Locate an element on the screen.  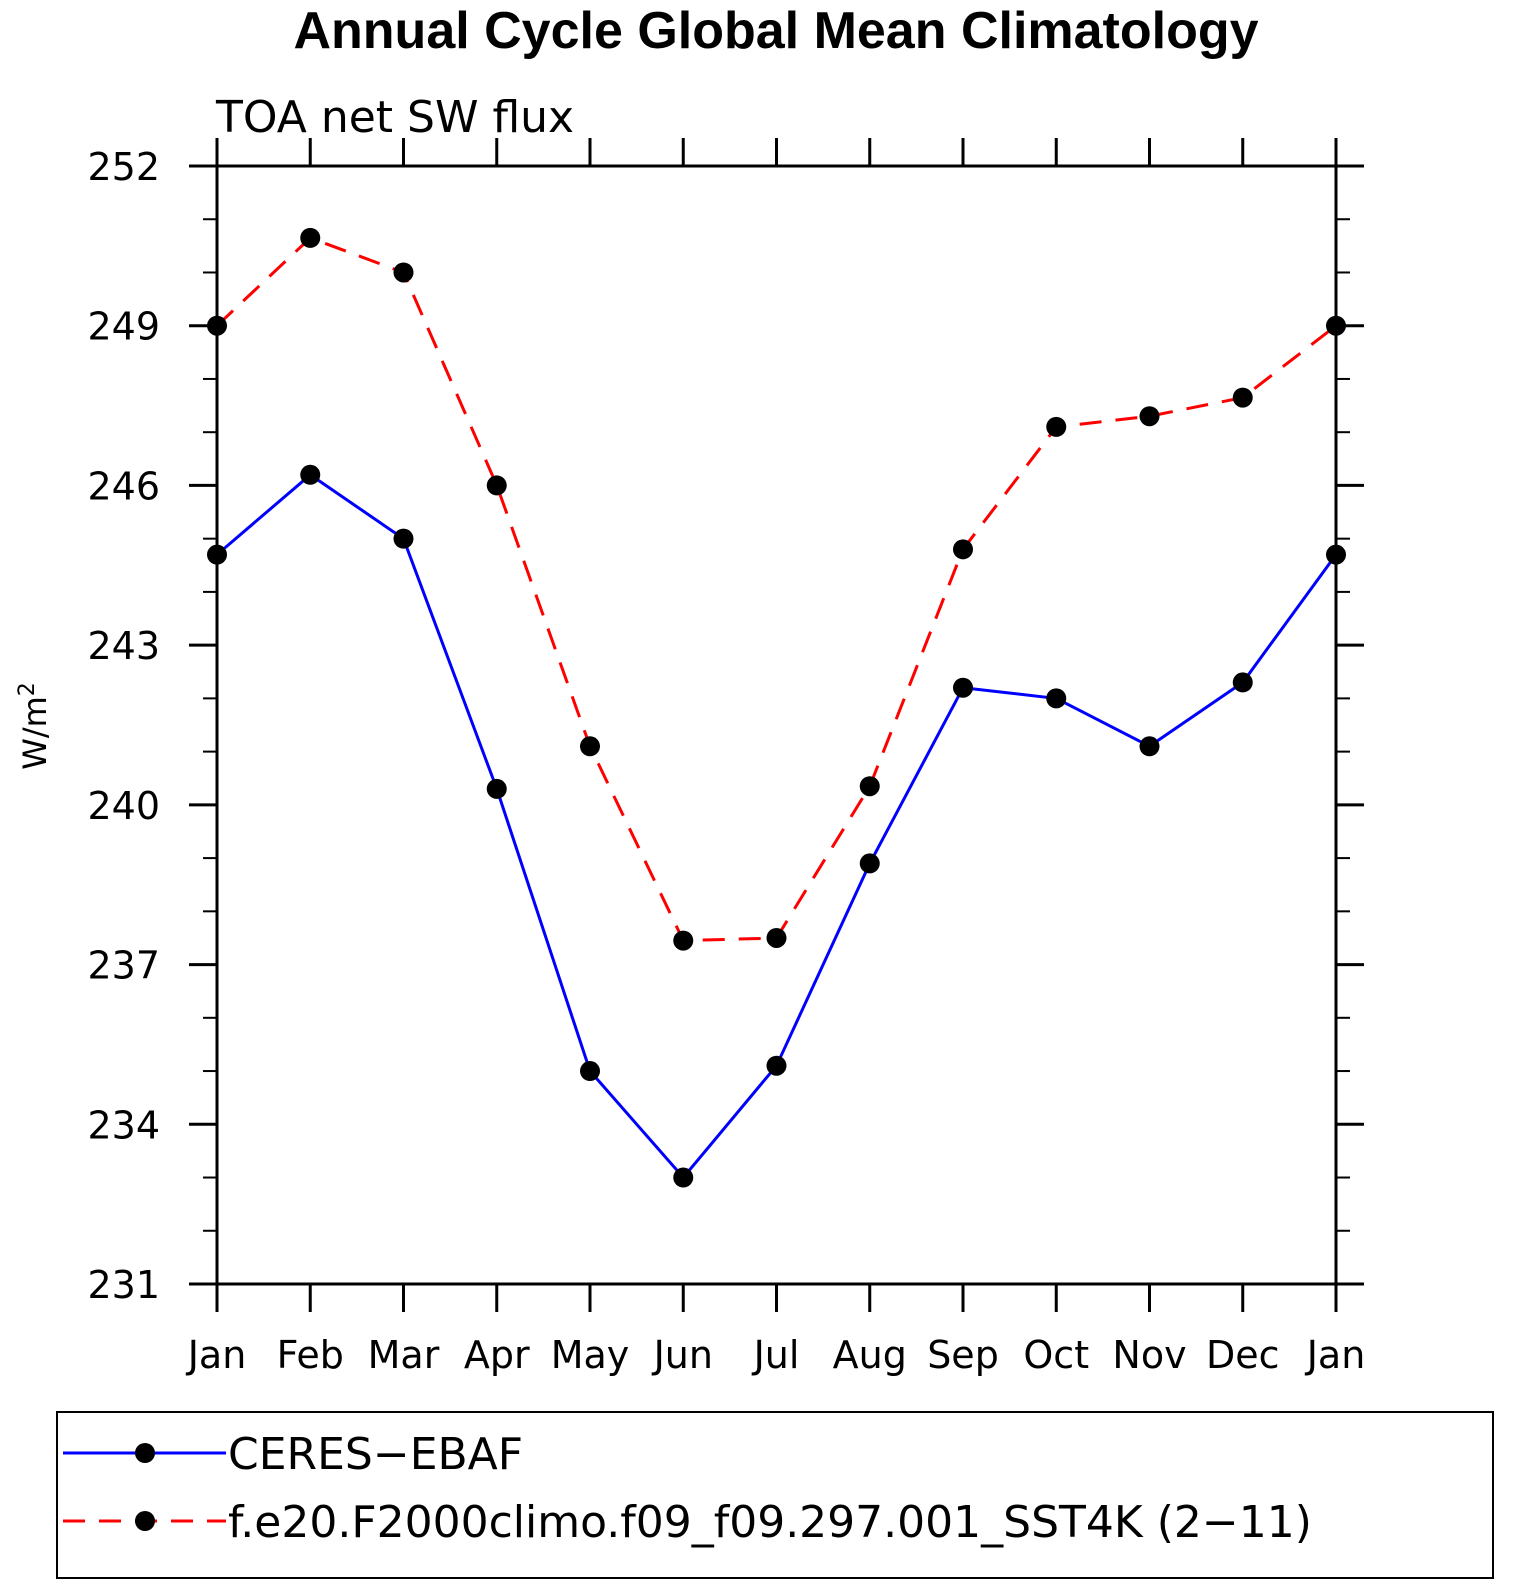
legend-box is located at coordinates (775, 1495).